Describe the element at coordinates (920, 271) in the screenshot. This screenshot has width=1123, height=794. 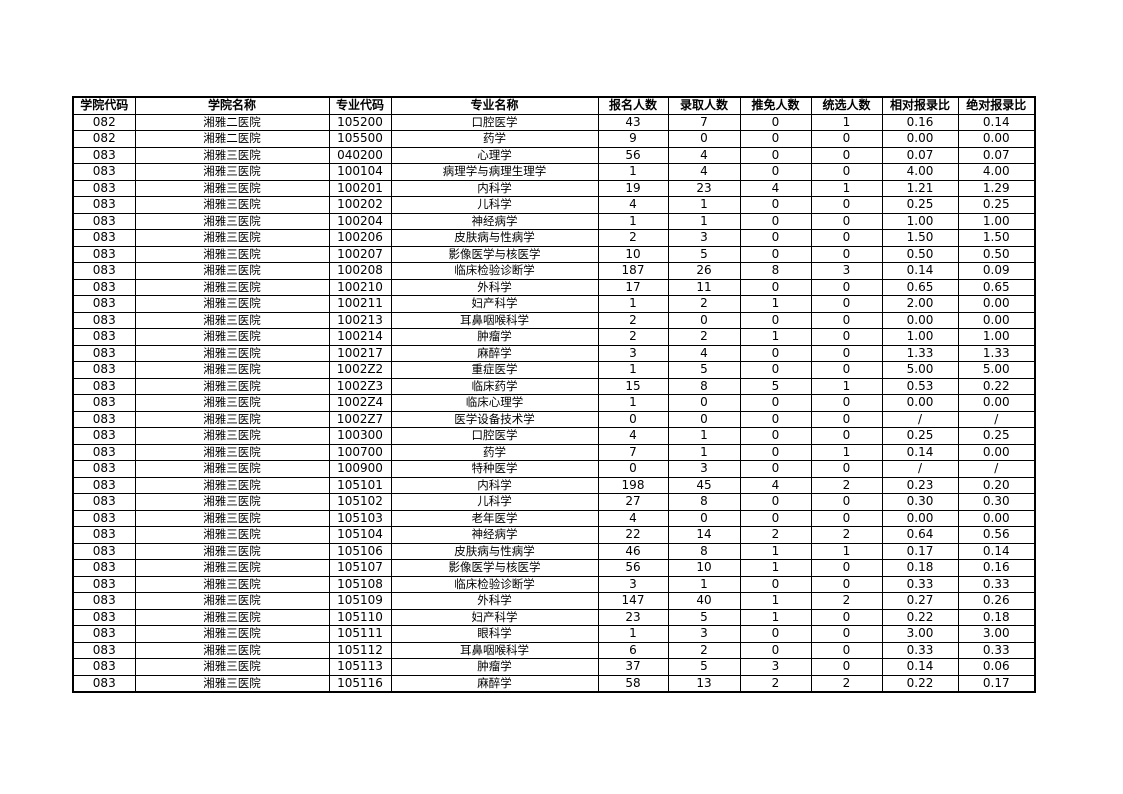
I see `table-cell: 0.14` at that location.